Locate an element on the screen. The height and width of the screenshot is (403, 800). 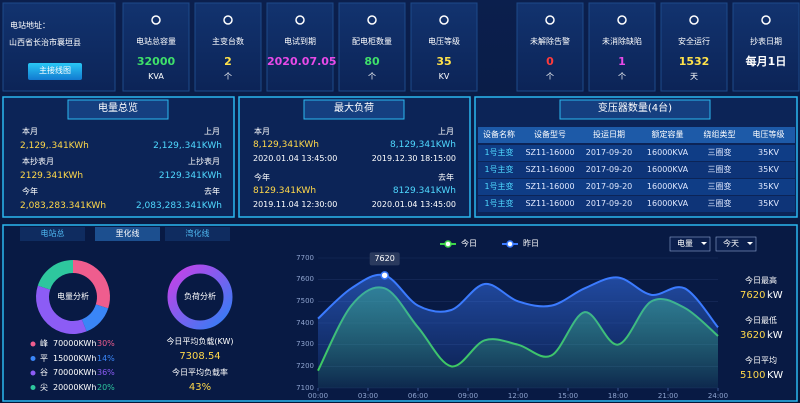
table-row-bg is located at coordinates (636, 204).